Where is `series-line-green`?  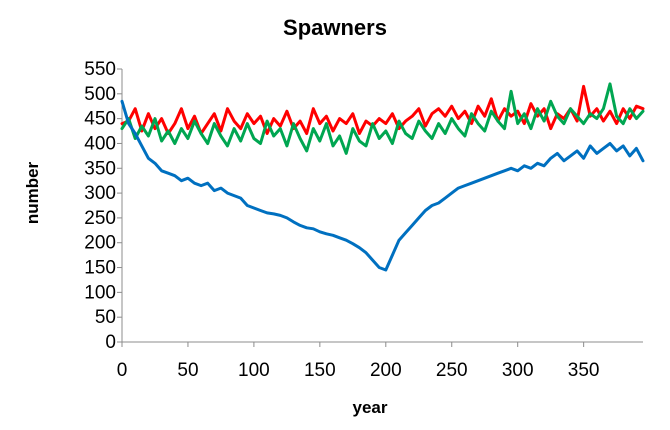
series-line-green is located at coordinates (382, 118).